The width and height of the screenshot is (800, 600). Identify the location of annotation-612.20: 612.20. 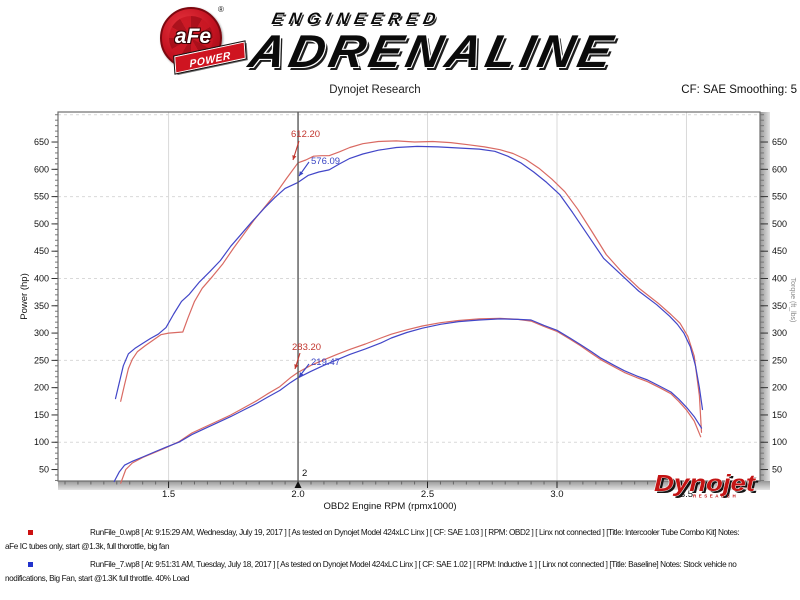
(305, 145).